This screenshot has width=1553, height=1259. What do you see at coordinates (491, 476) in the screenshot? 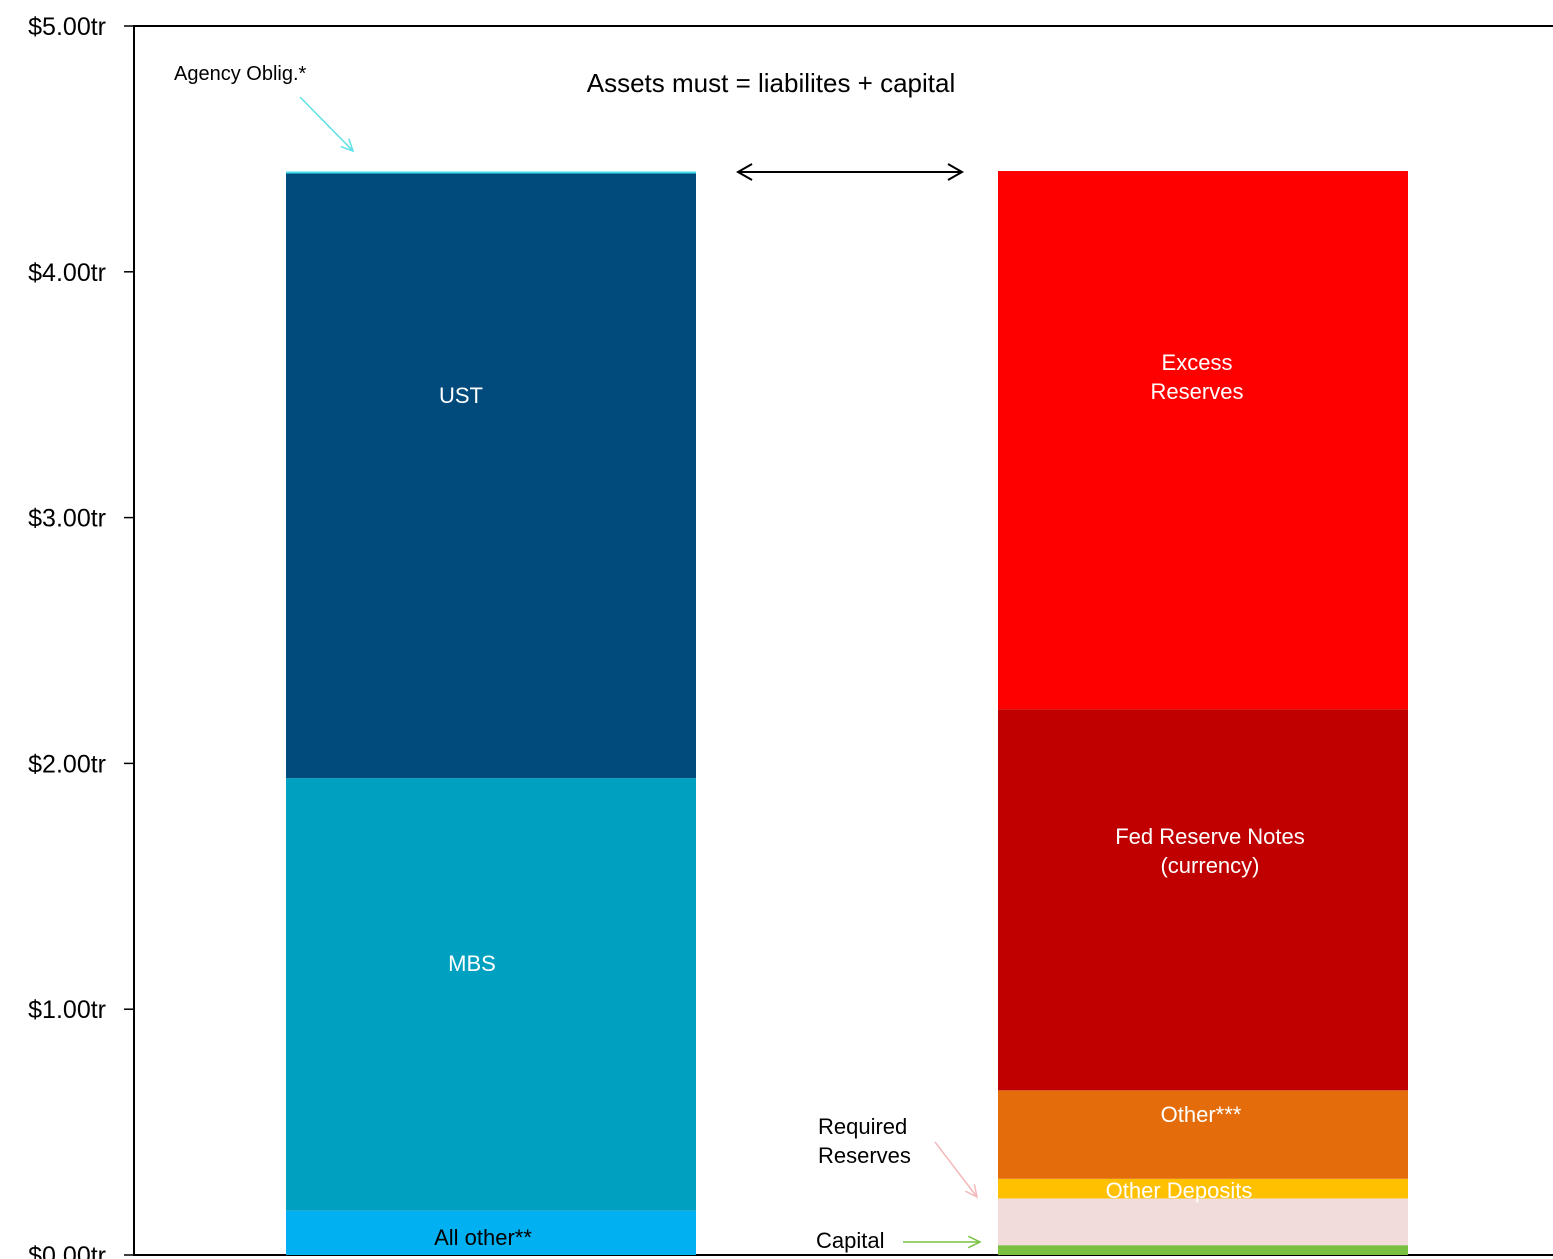
I see `bar-segment-ust` at bounding box center [491, 476].